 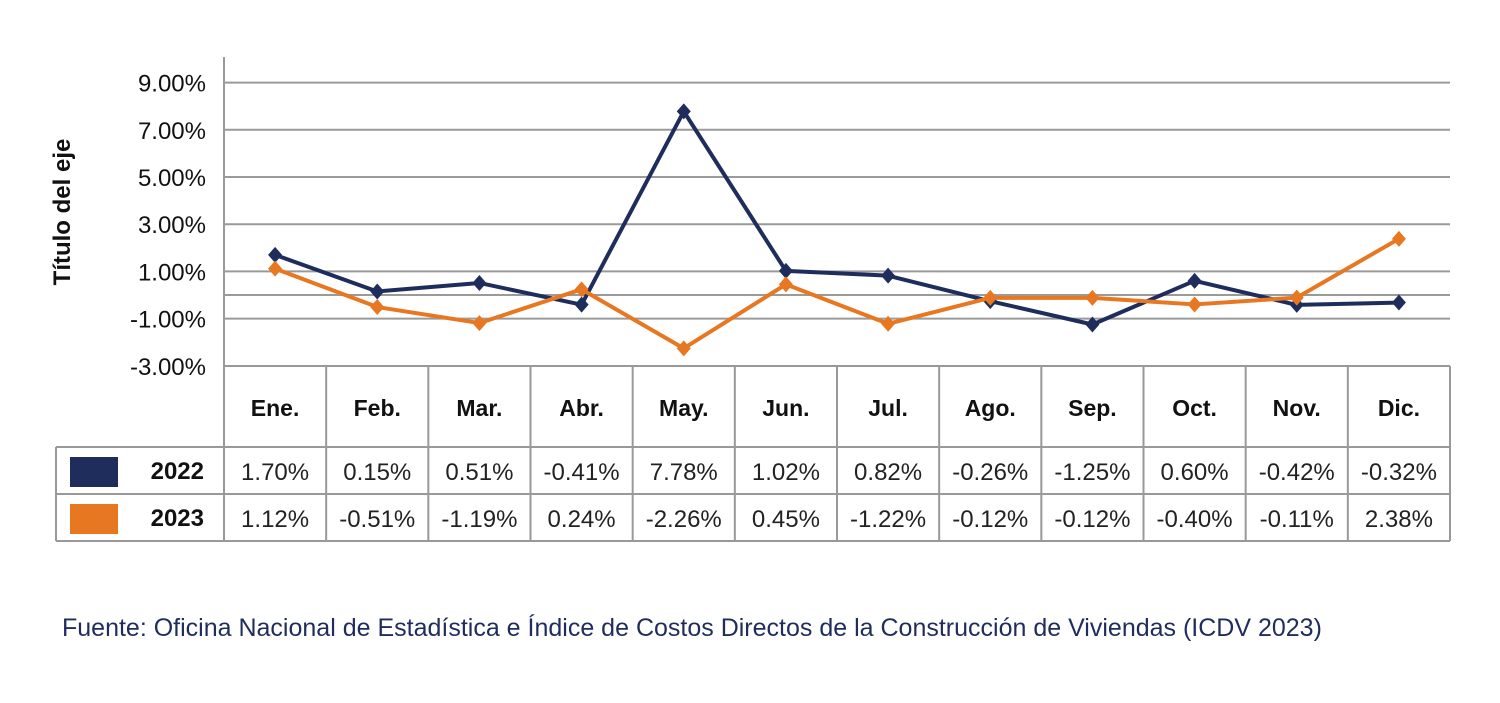 What do you see at coordinates (1297, 519) in the screenshot?
I see `data-cell: -0.11%` at bounding box center [1297, 519].